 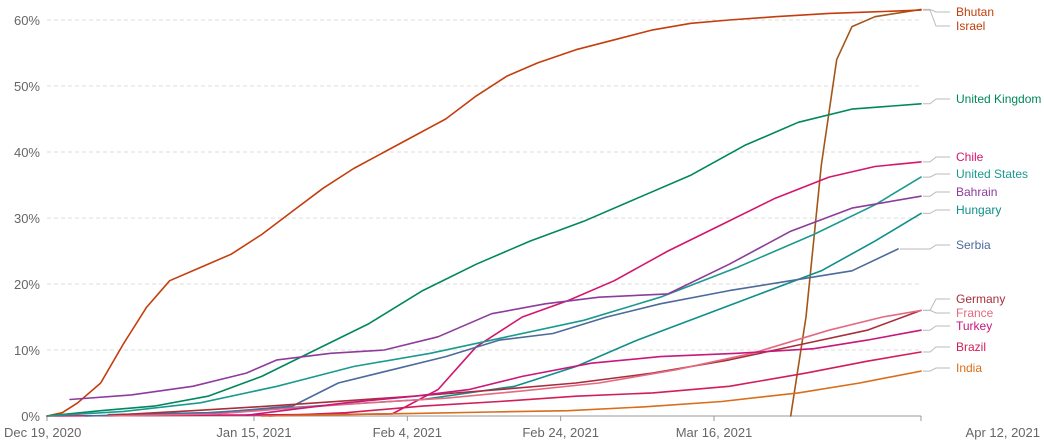 I want to click on legend-label-united-states: United States, so click(x=992, y=174).